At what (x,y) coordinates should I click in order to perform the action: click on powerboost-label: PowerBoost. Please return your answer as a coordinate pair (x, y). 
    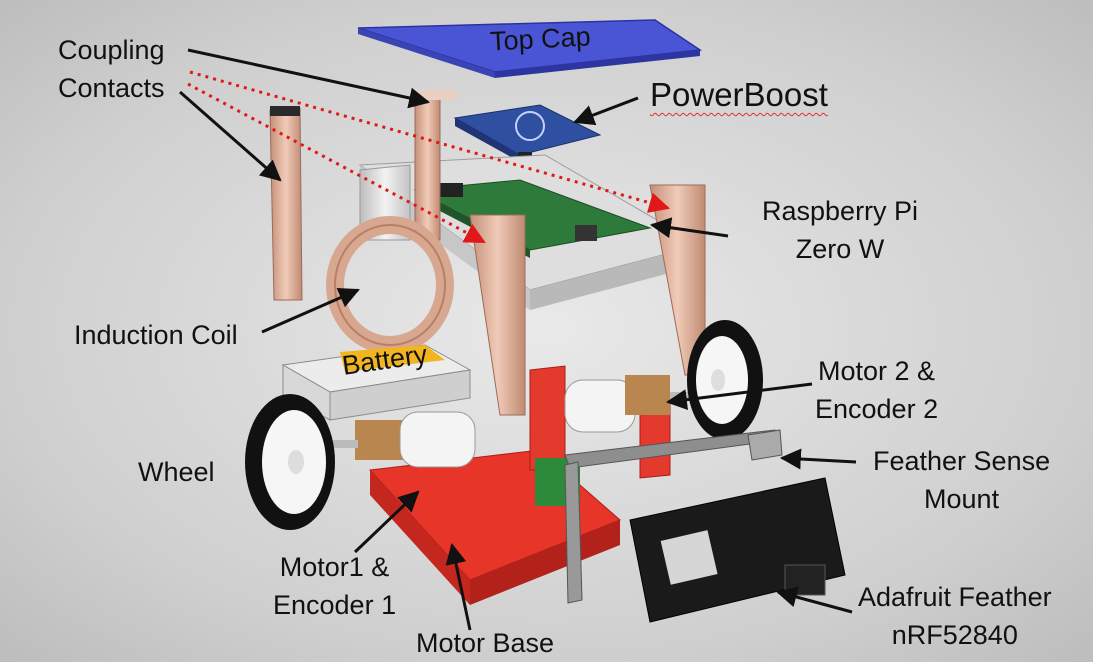
    Looking at the image, I should click on (739, 94).